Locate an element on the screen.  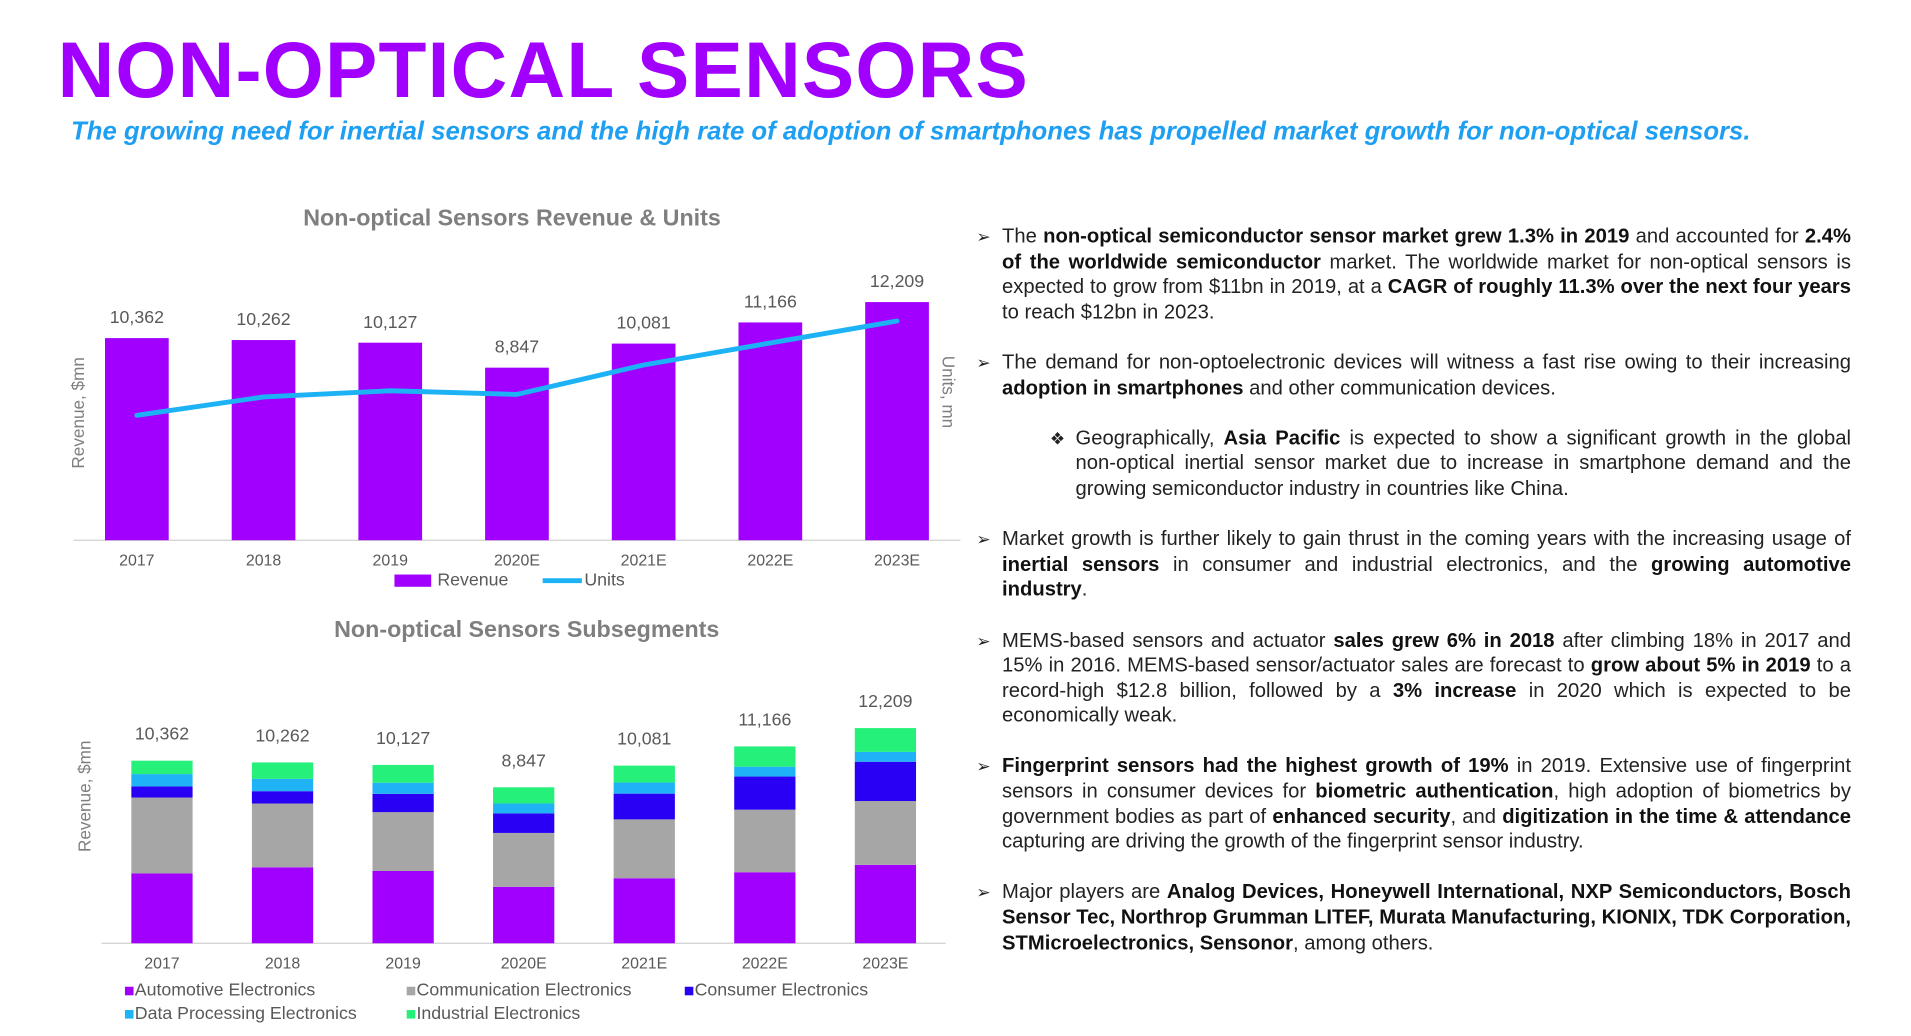
total-label: 11,166 is located at coordinates (764, 719).